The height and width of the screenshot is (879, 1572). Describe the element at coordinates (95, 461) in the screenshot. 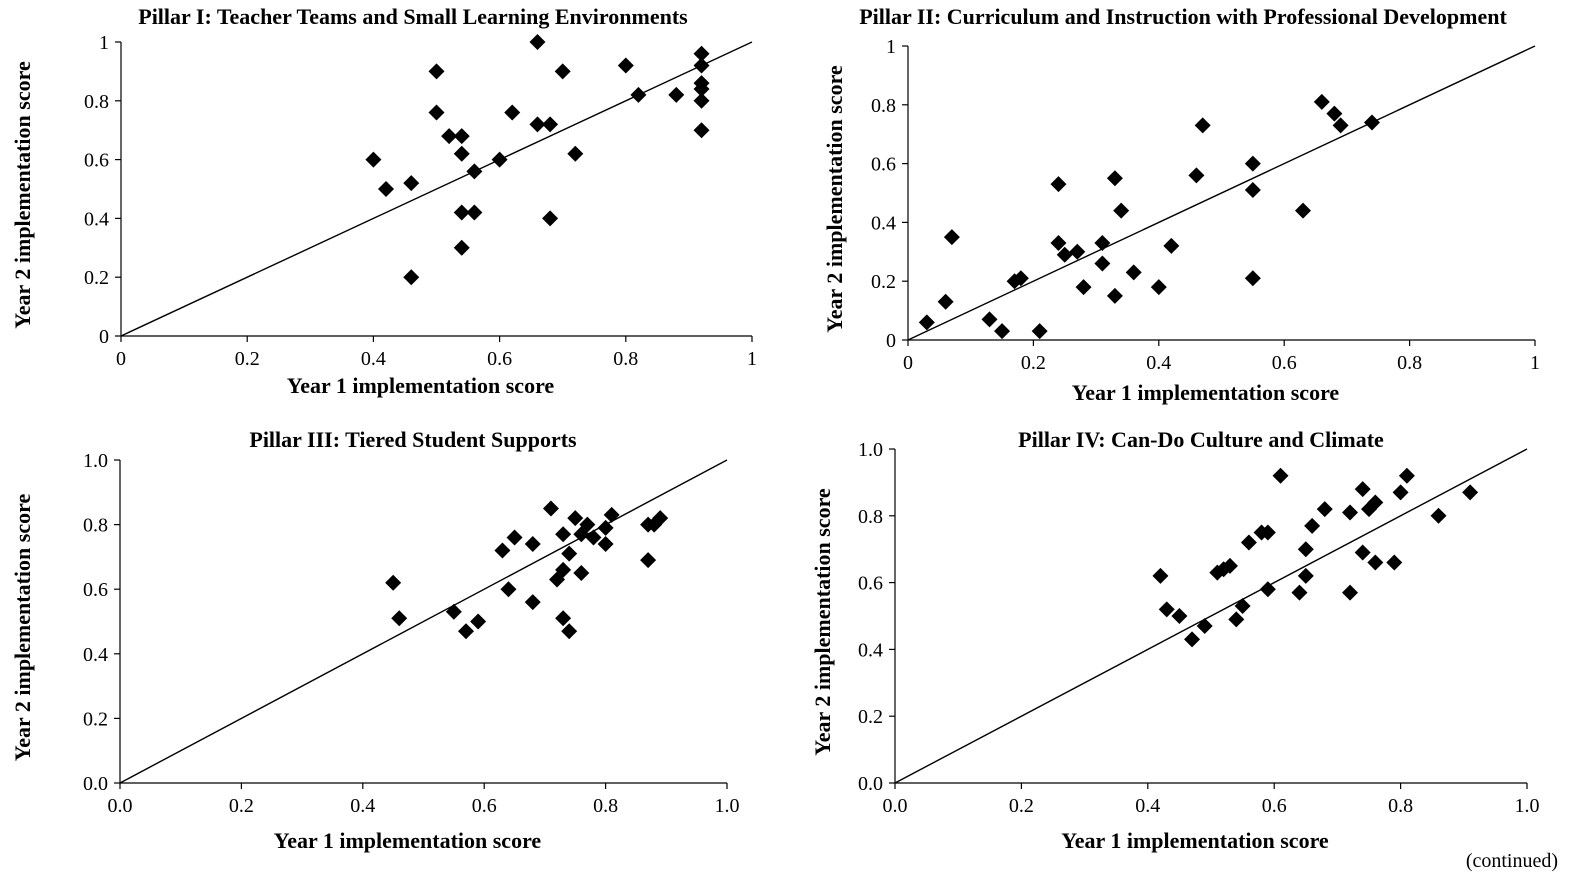

I see `y-tick-label: 1.0` at that location.